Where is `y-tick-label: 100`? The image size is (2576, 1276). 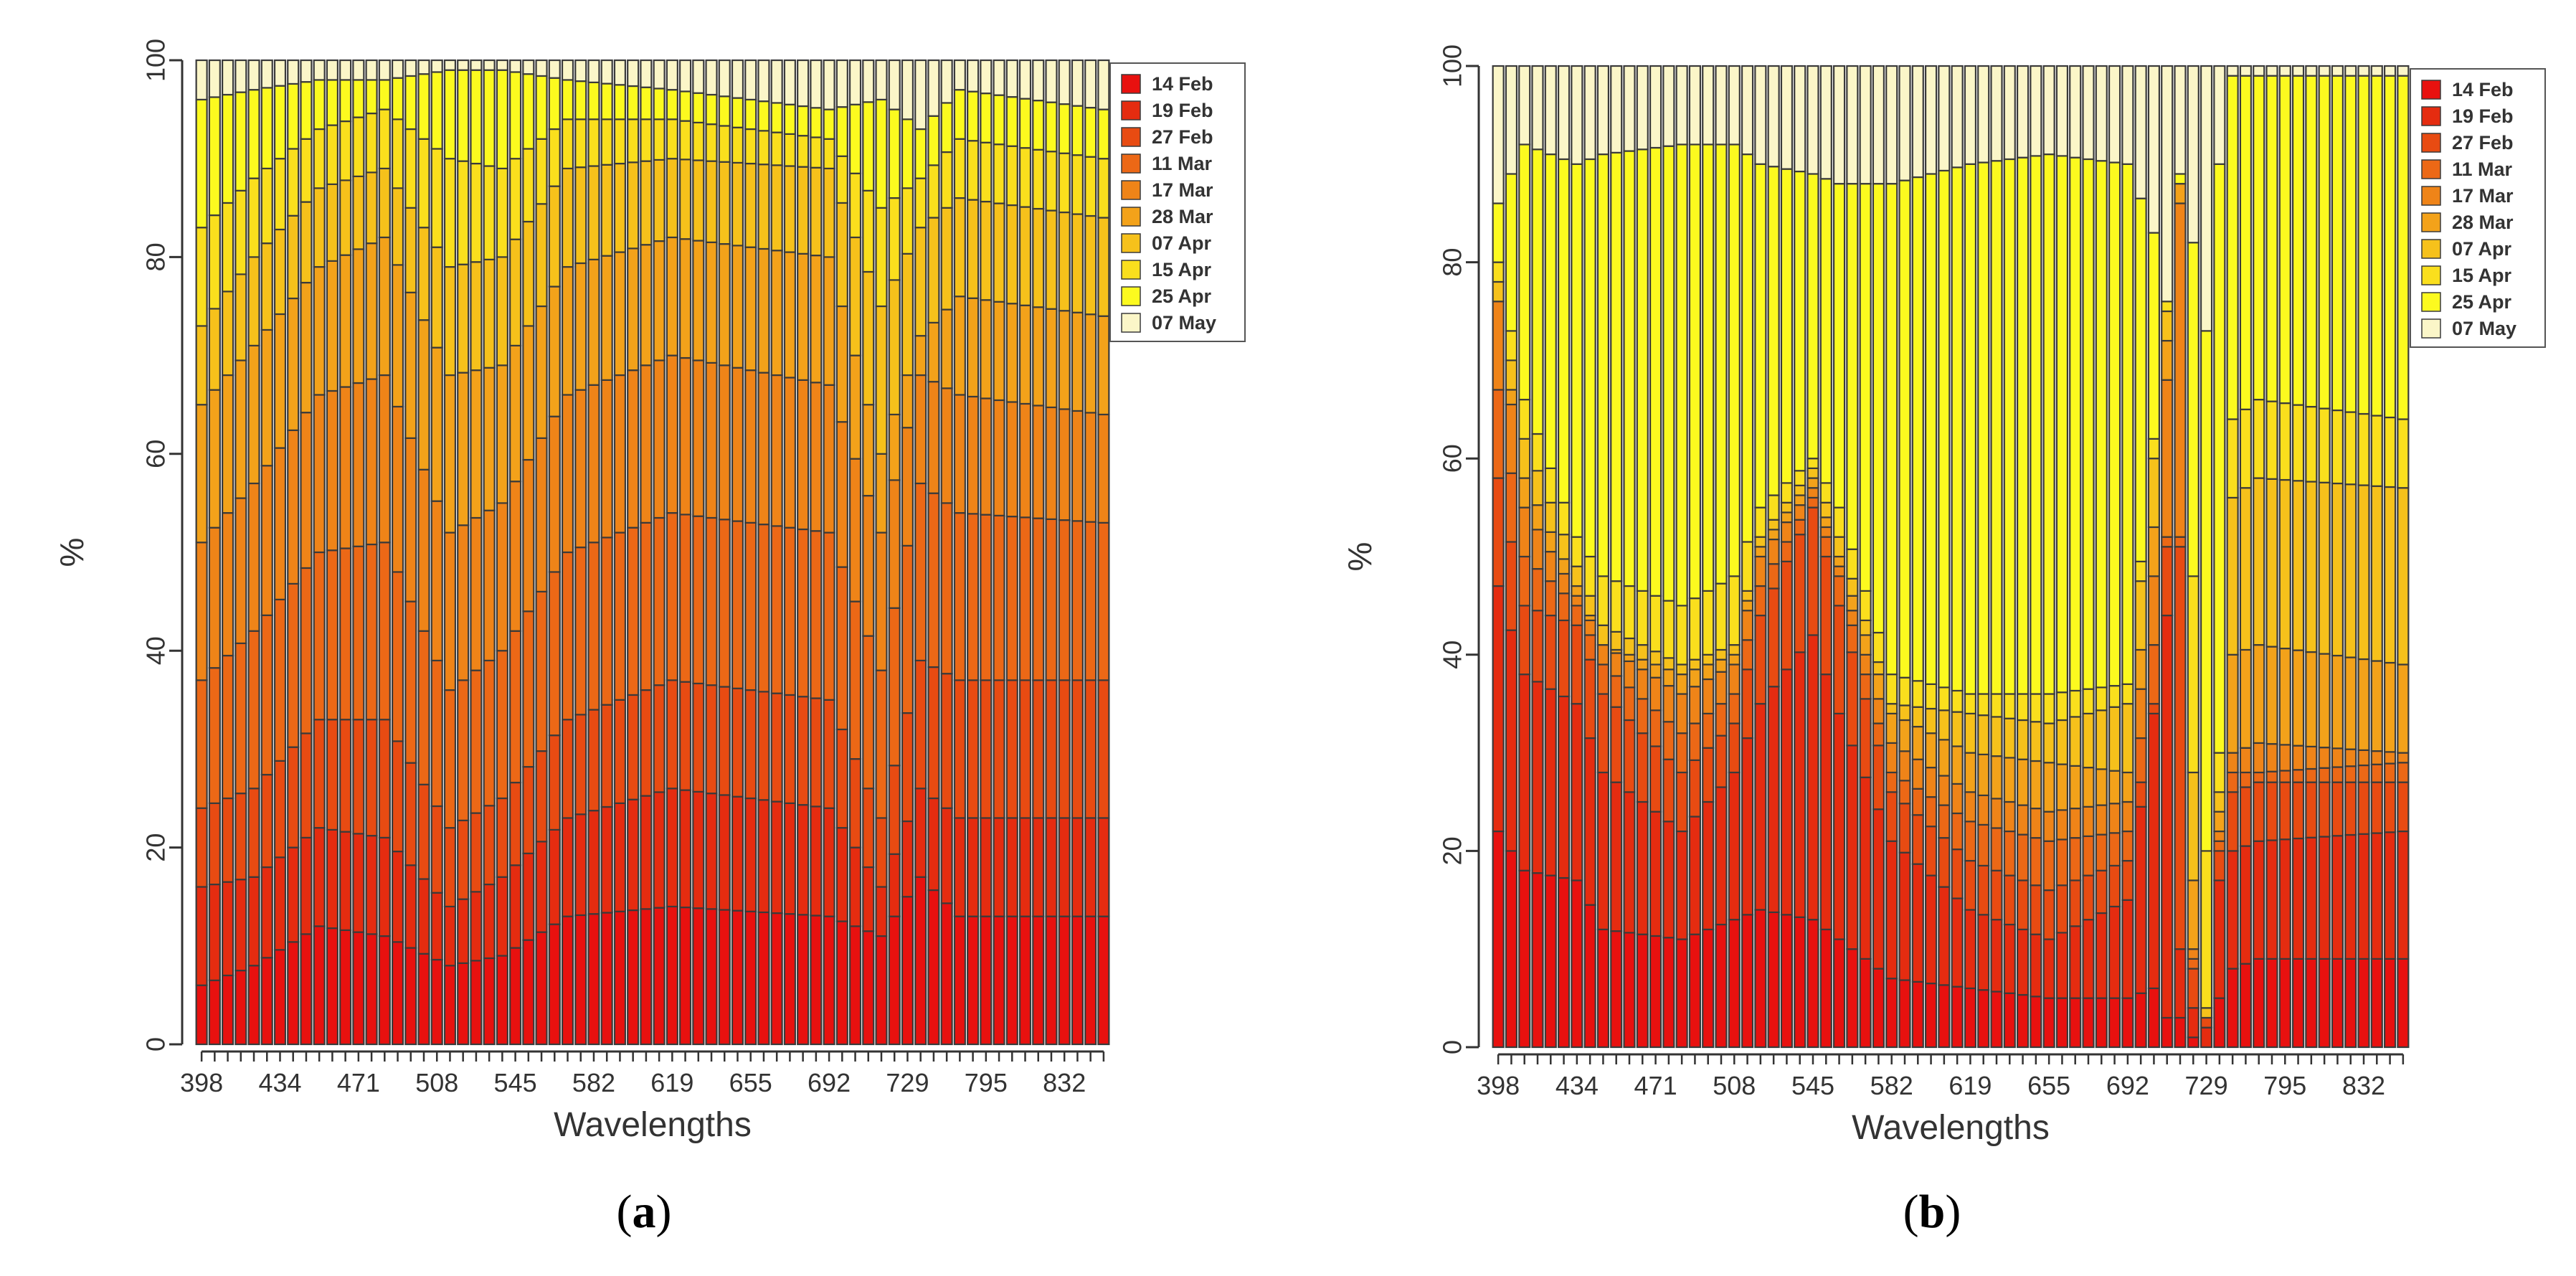 y-tick-label: 100 is located at coordinates (1452, 66).